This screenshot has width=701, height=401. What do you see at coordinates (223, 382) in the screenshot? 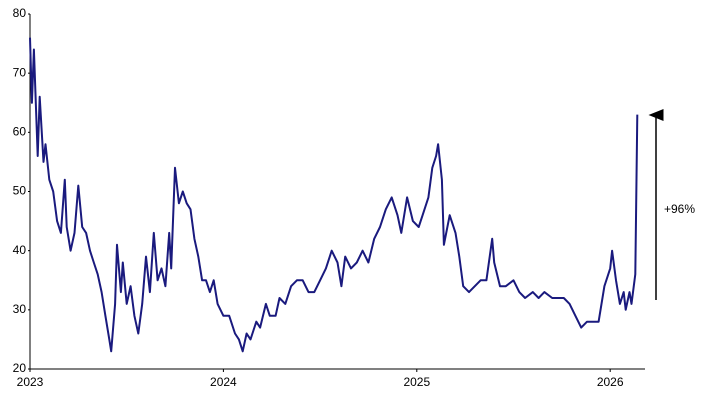
I see `x-tick-label: 2024` at bounding box center [223, 382].